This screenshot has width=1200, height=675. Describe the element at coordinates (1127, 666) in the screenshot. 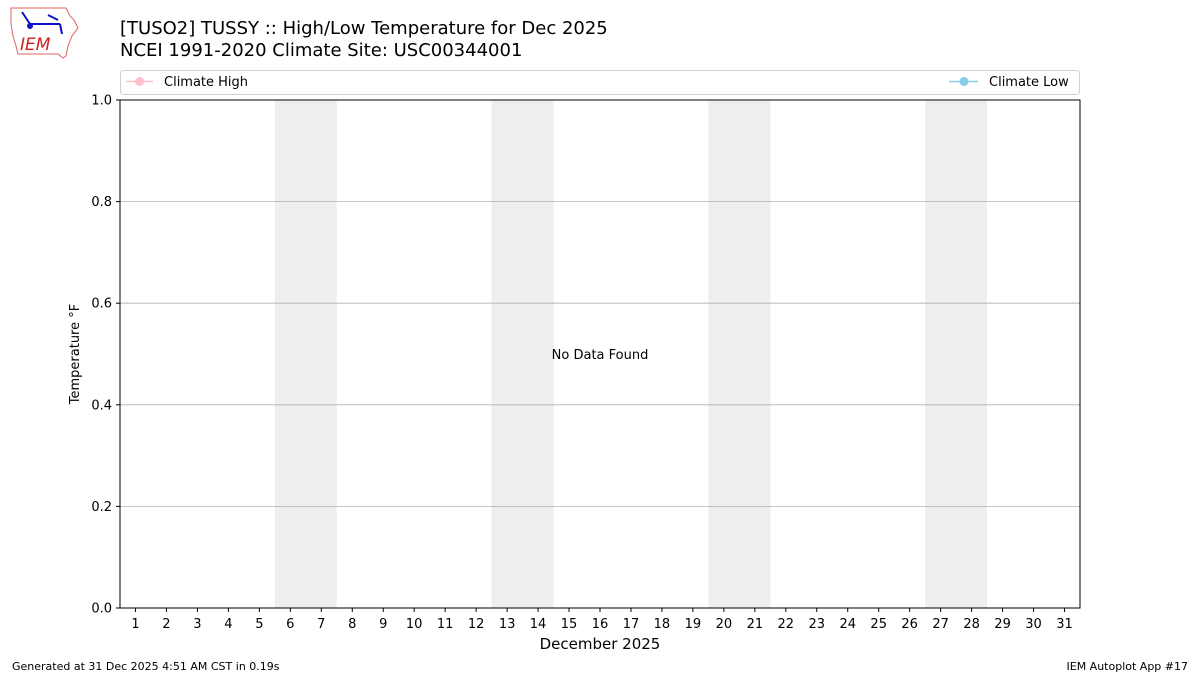

I see `footer-app: IEM Autoplot App #17` at that location.